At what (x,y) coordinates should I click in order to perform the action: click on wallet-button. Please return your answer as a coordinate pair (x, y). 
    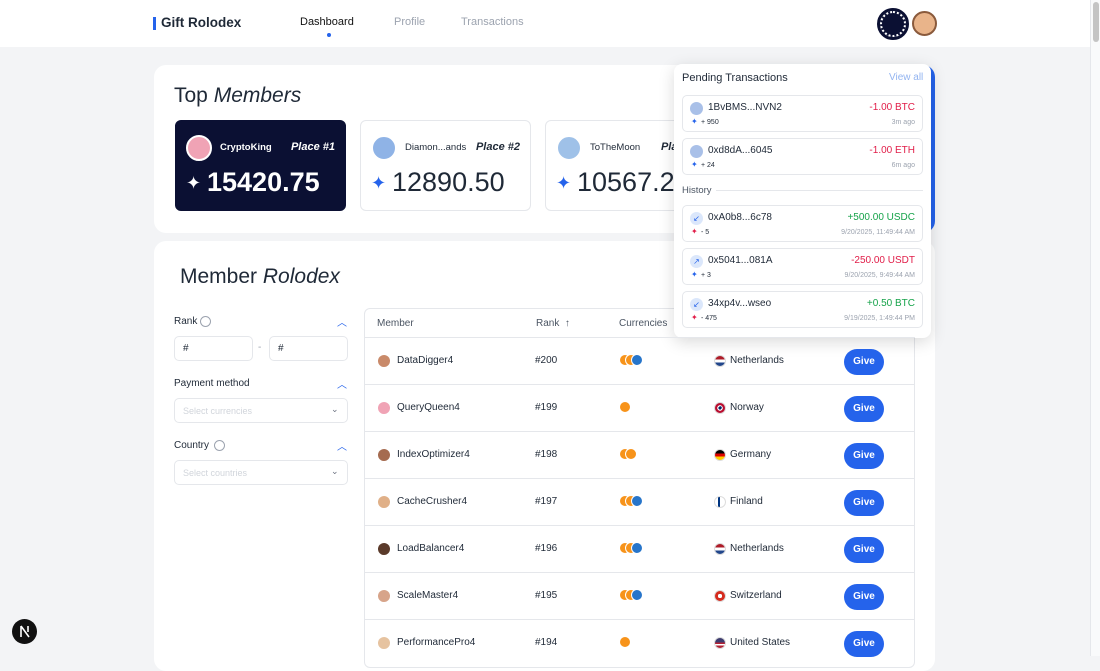
    Looking at the image, I should click on (893, 24).